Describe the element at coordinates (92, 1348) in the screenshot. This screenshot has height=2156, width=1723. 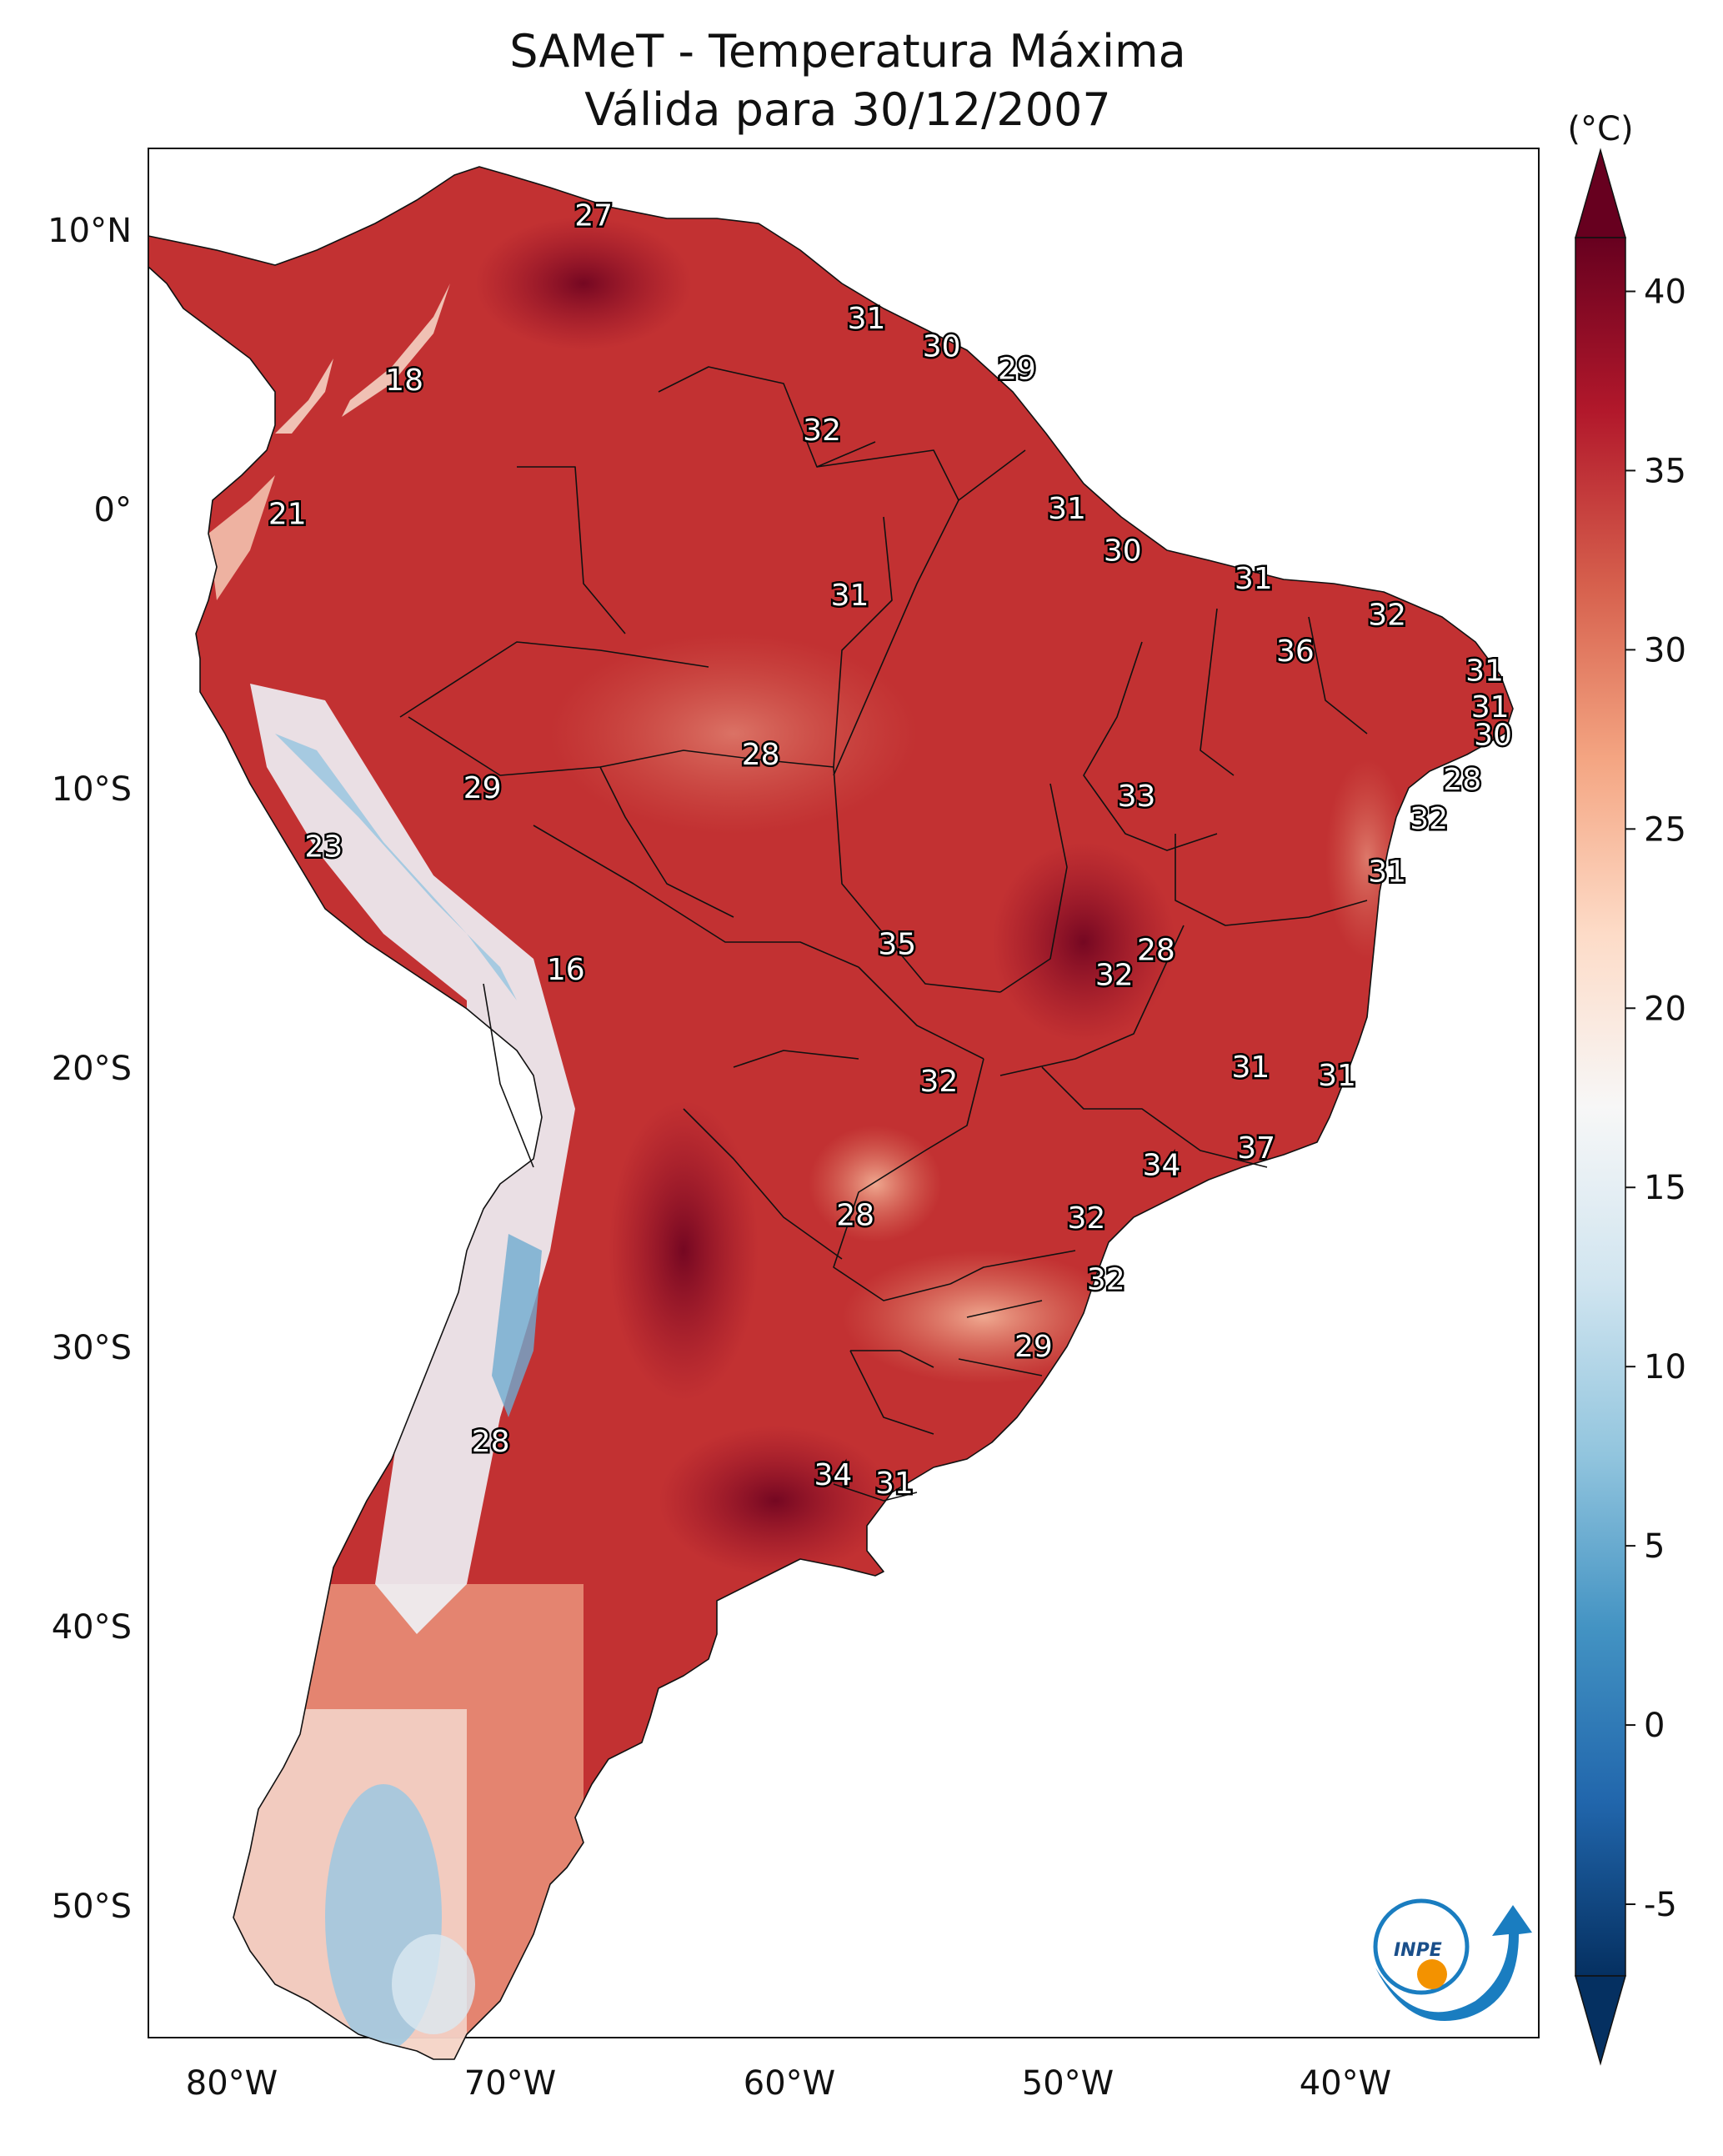
I see `lat-label-30S: 30°S` at that location.